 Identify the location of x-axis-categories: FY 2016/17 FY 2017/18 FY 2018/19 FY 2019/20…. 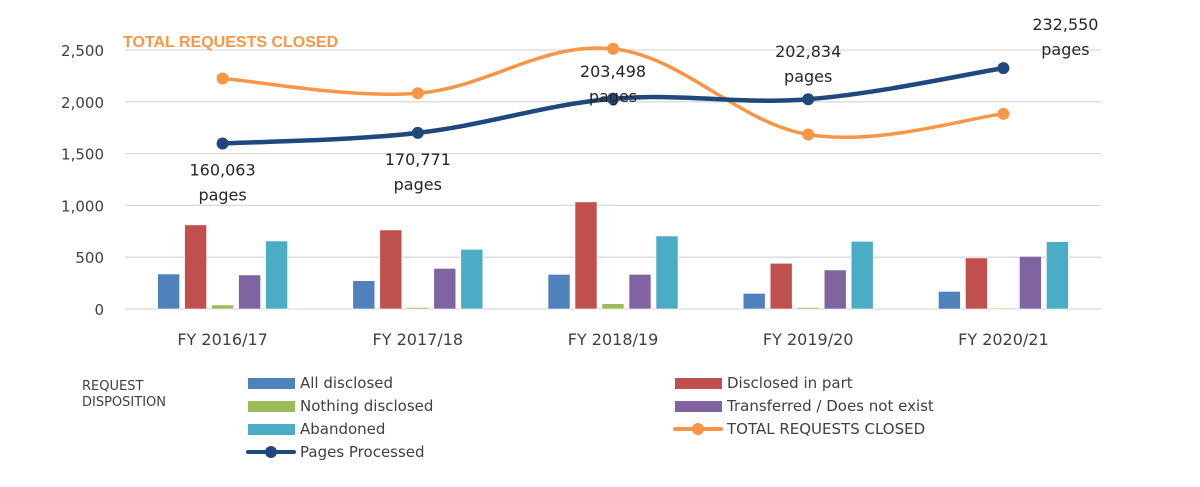
(612, 339).